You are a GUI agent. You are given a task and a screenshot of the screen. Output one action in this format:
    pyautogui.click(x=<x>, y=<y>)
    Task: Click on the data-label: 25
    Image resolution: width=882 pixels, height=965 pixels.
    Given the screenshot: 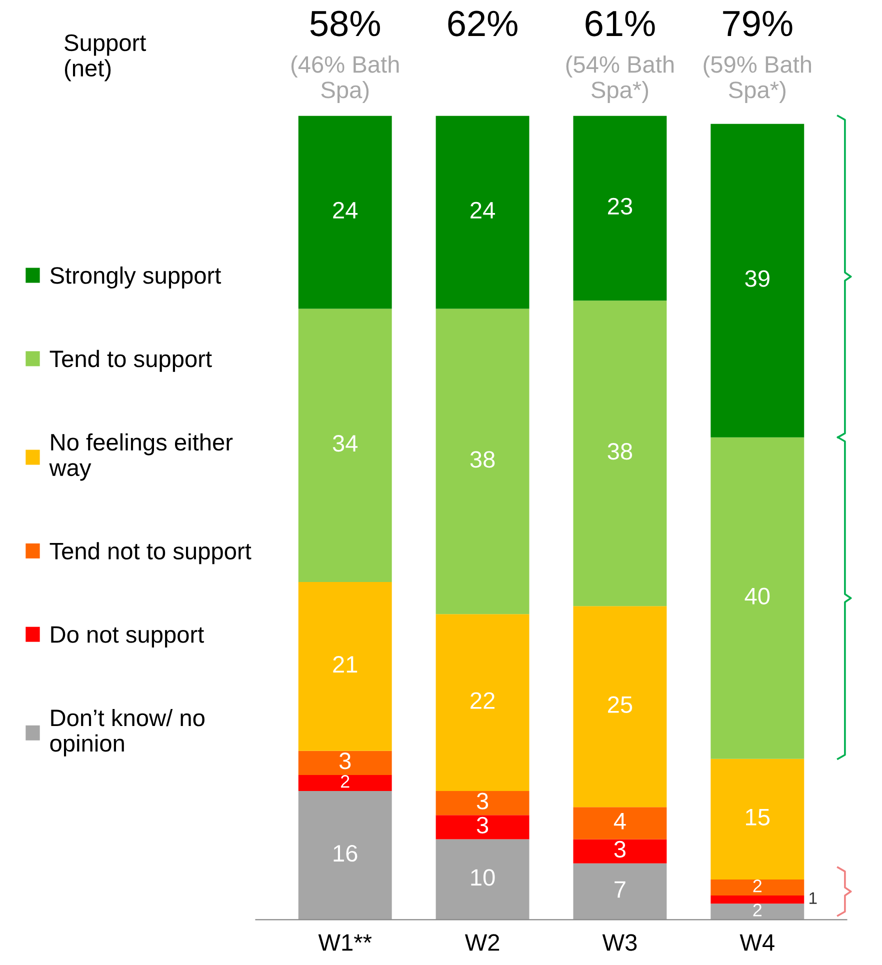 What is the action you would take?
    pyautogui.click(x=620, y=704)
    